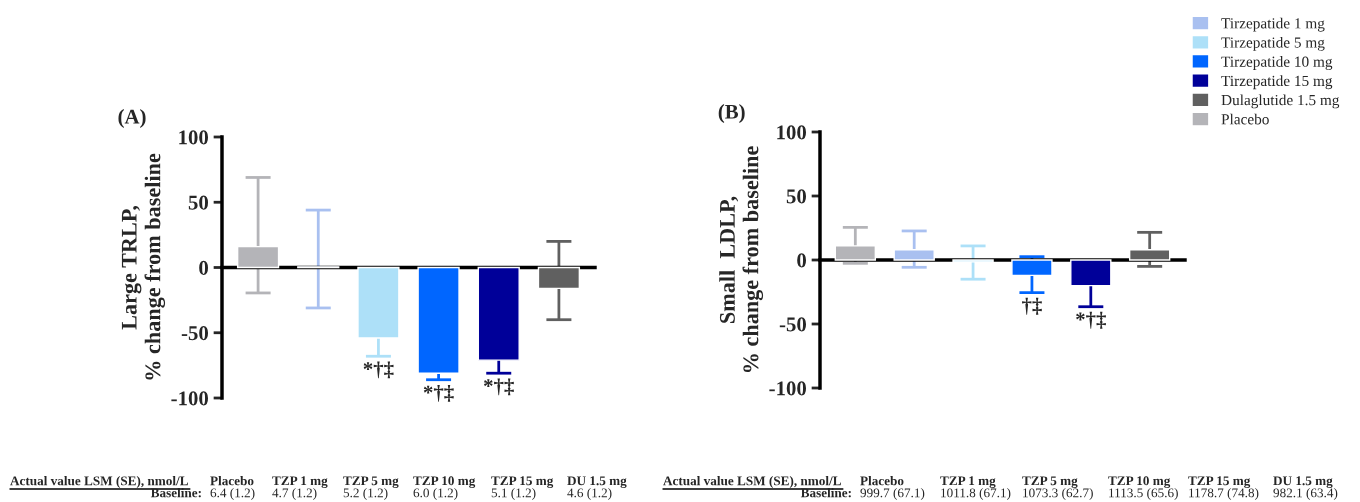 Image resolution: width=1360 pixels, height=502 pixels. Describe the element at coordinates (294, 494) in the screenshot. I see `text: 4.7 (1.2)` at that location.